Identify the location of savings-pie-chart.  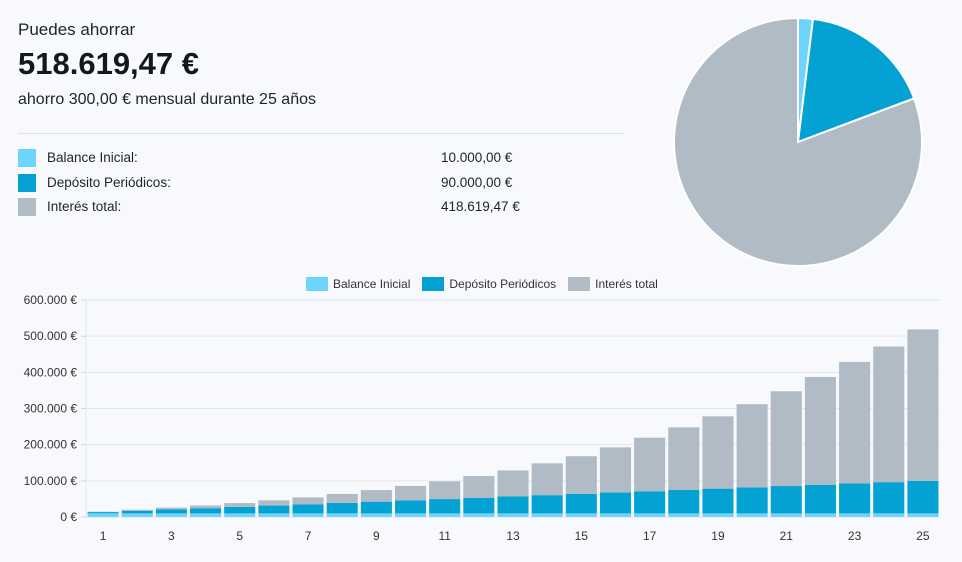
(797, 141).